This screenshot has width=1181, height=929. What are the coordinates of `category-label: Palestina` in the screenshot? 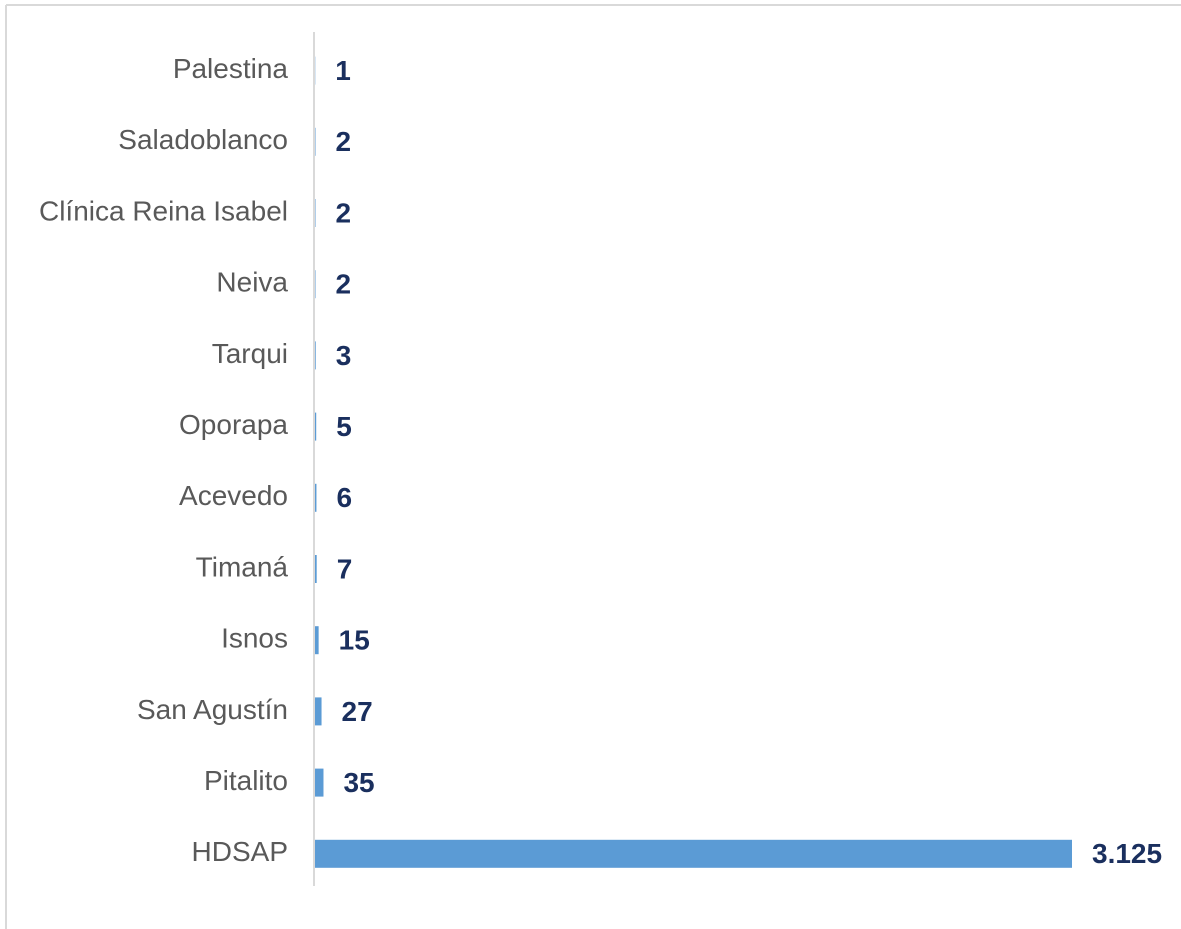 It's located at (231, 68).